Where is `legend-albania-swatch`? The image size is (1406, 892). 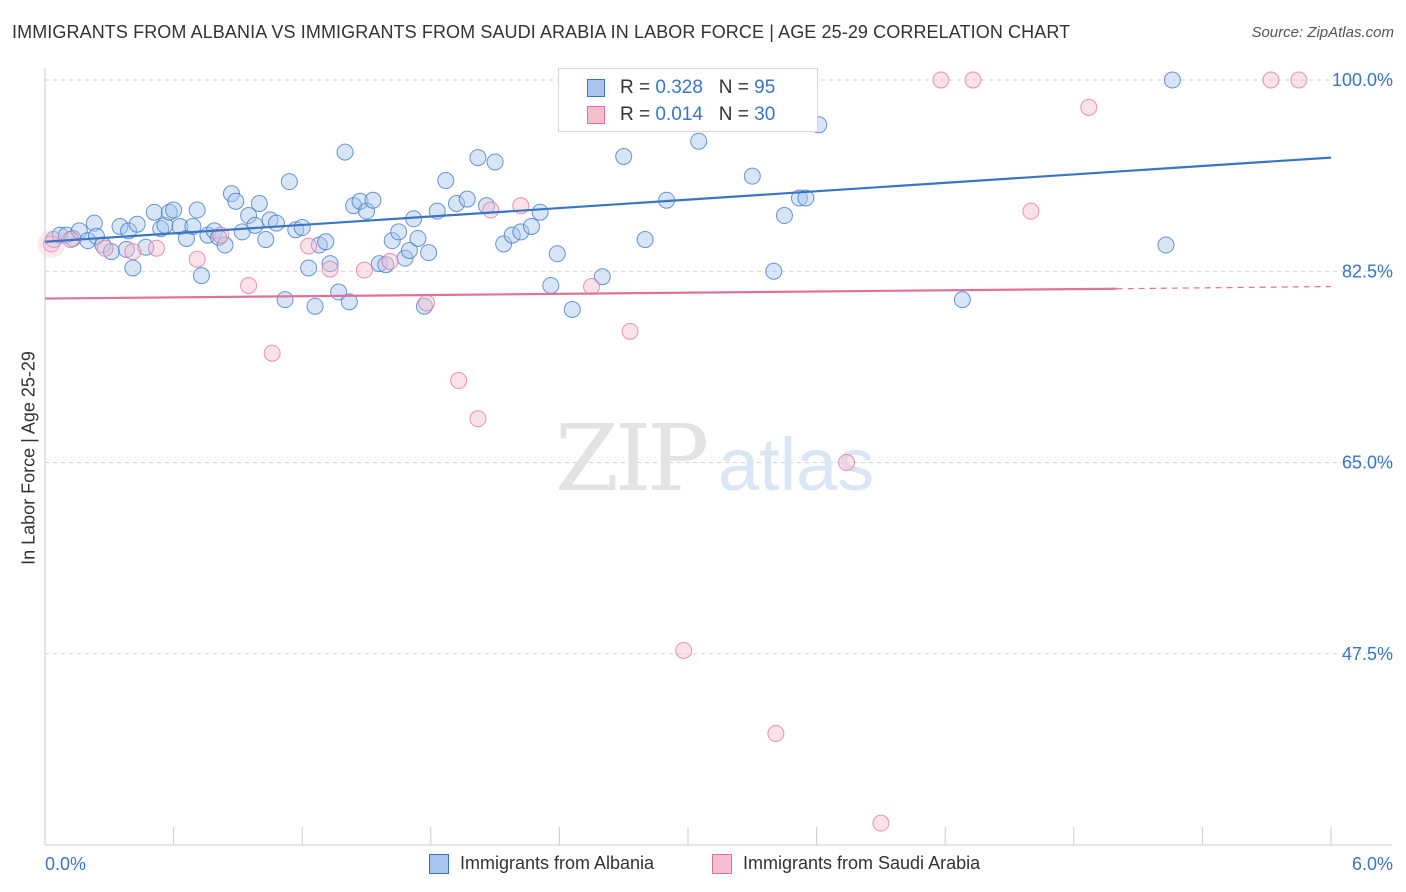 legend-albania-swatch is located at coordinates (439, 864).